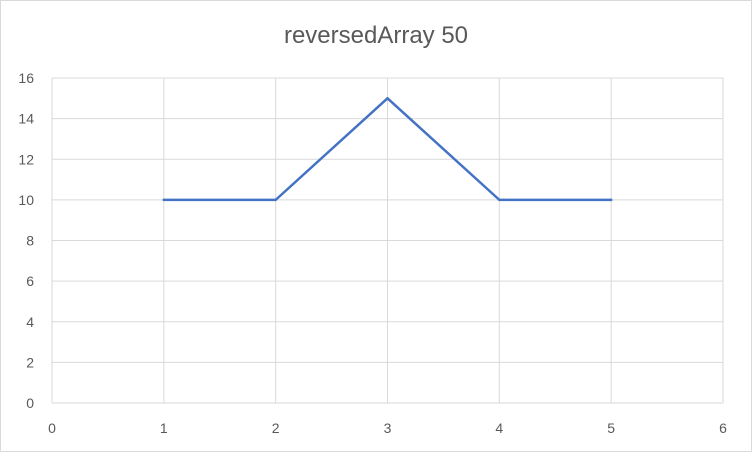 The image size is (752, 452). I want to click on y-tick-labels: 0 2 4 6 8 10 12 14 16, so click(26, 240).